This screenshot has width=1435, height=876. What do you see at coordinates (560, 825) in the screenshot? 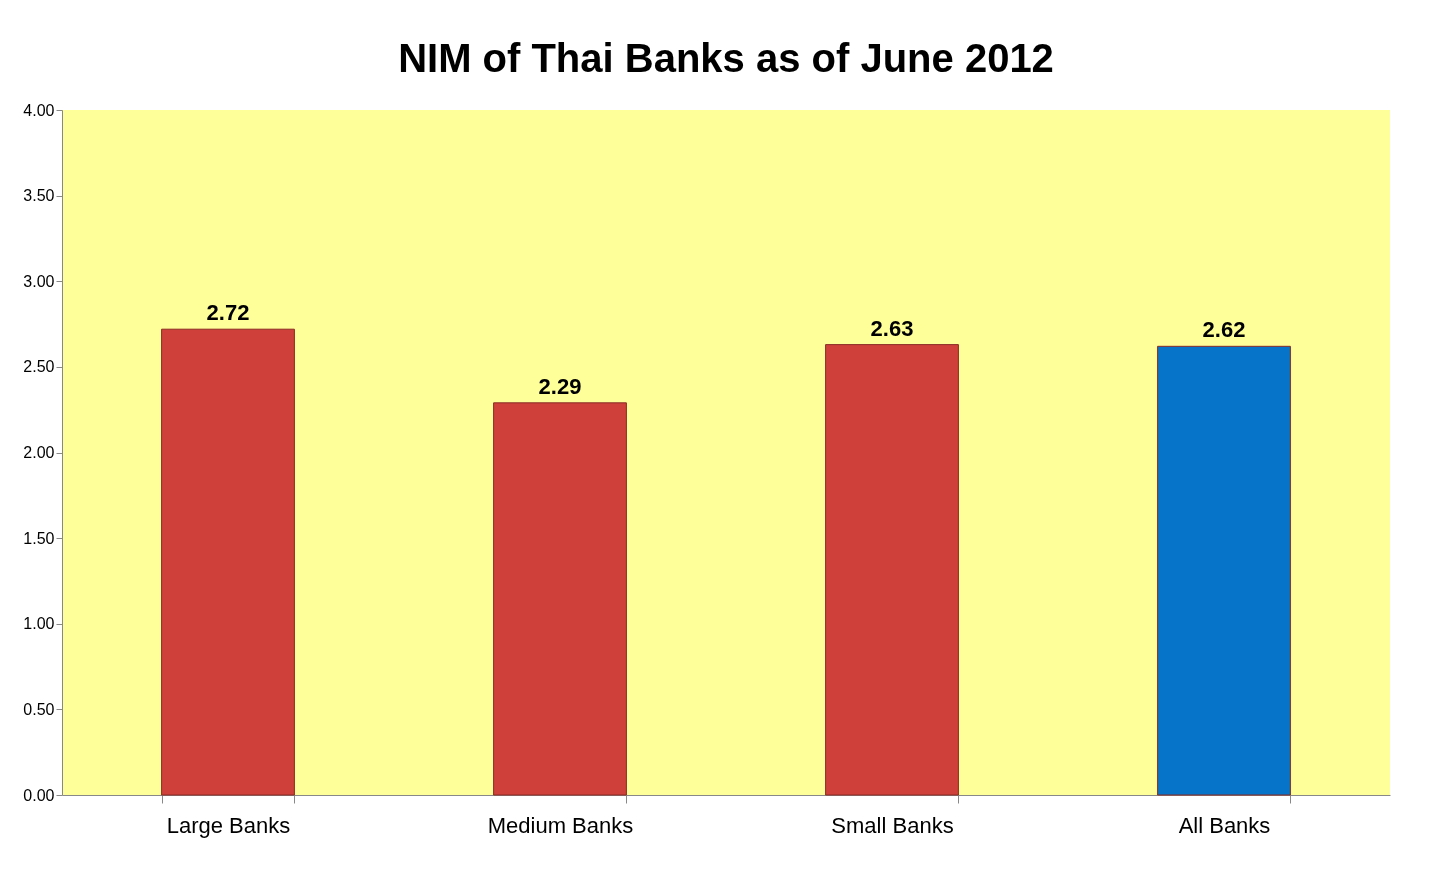
I see `x-tick-label: Medium Banks` at bounding box center [560, 825].